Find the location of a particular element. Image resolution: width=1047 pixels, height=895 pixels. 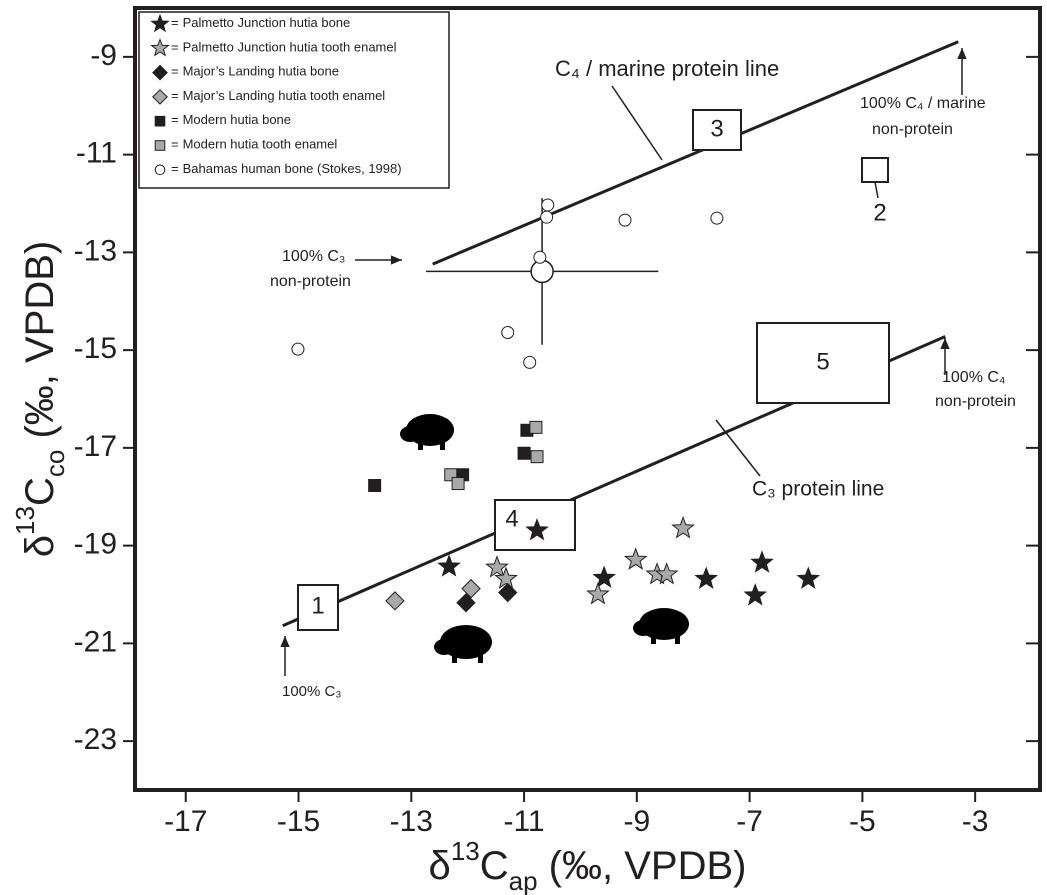

x-axis-label-part: ap is located at coordinates (523, 880).